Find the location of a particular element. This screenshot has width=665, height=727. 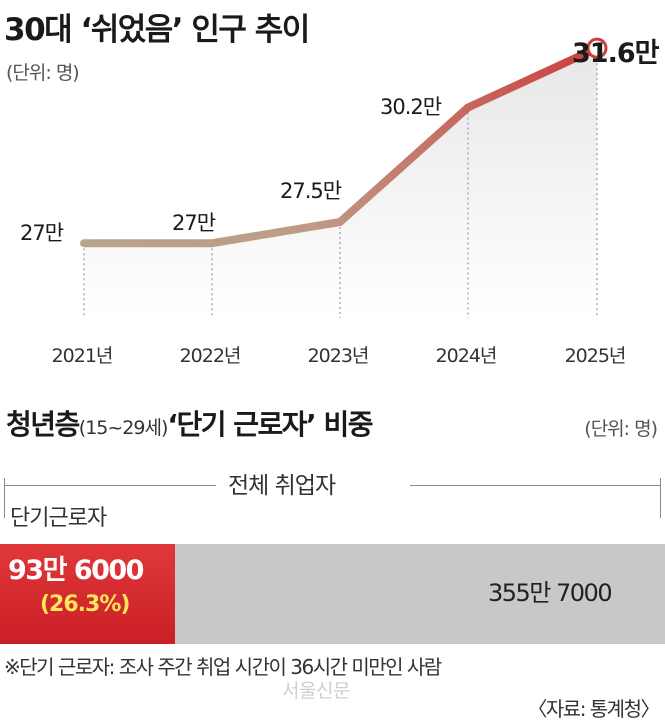

watermark: 서울신문 is located at coordinates (316, 691).